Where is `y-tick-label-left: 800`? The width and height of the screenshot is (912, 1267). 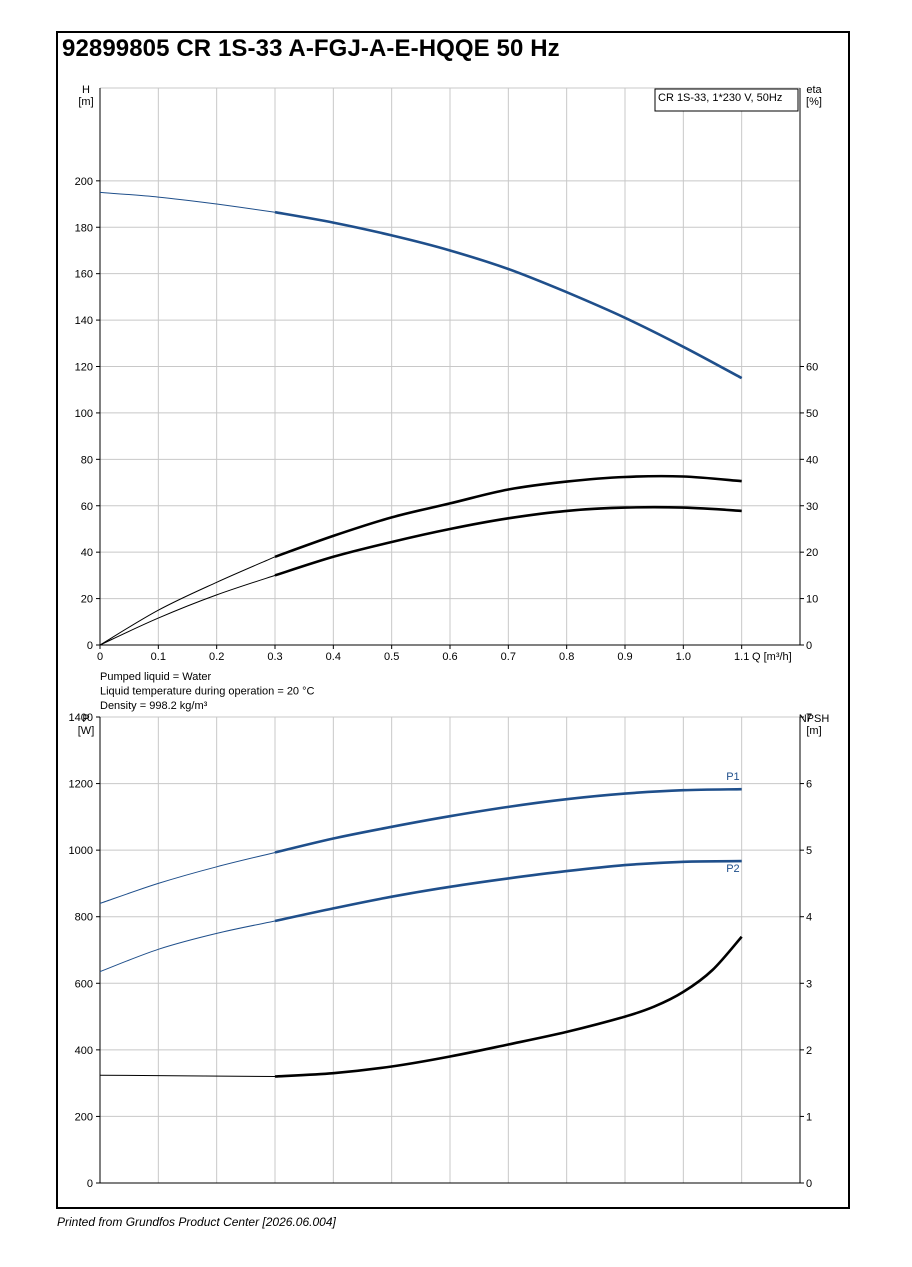
y-tick-label-left: 800 is located at coordinates (84, 918).